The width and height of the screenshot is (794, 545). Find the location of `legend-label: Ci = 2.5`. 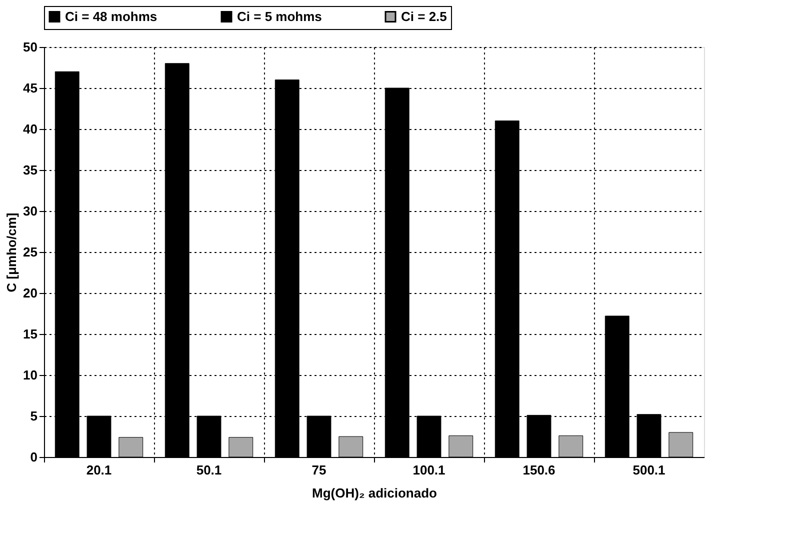

legend-label: Ci = 2.5 is located at coordinates (424, 16).